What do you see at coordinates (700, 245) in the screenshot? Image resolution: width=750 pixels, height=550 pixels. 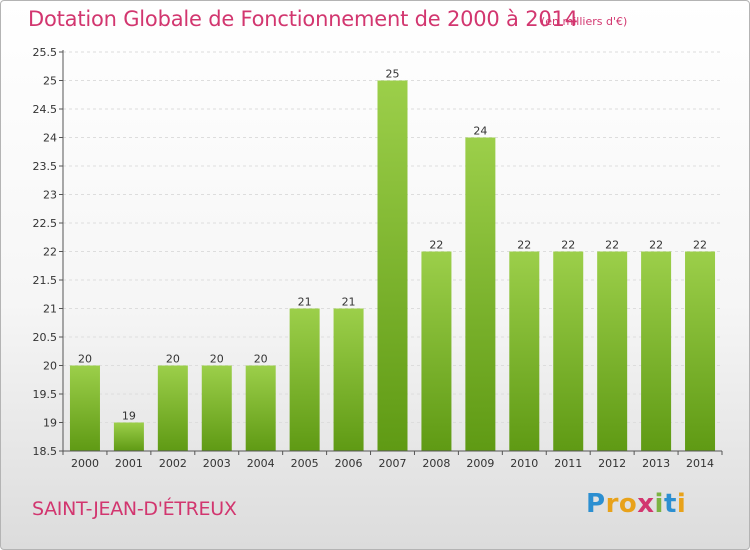 I see `data-label-2014: 22` at bounding box center [700, 245].